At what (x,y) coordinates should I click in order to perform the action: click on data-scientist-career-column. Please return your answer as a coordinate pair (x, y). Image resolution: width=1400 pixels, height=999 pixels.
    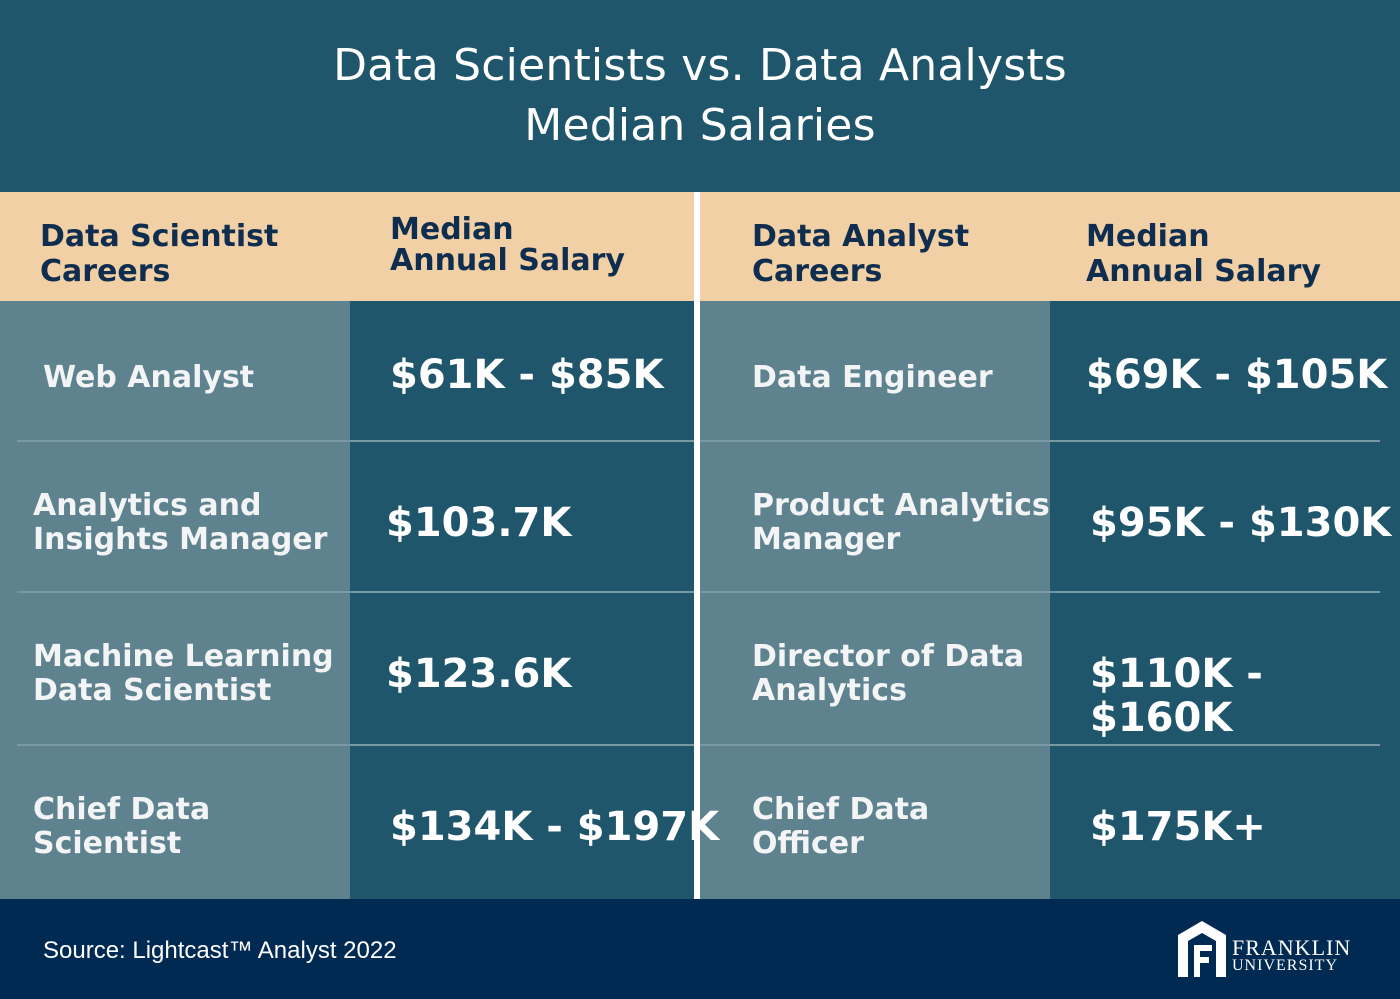
    Looking at the image, I should click on (175, 600).